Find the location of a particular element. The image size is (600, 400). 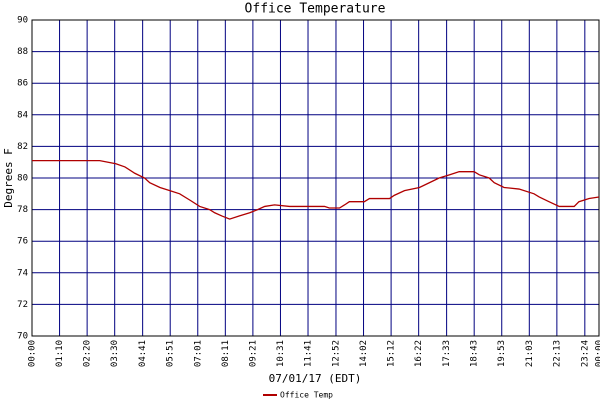

x-axis-label: 07/01/17 (EDT) is located at coordinates (315, 378).